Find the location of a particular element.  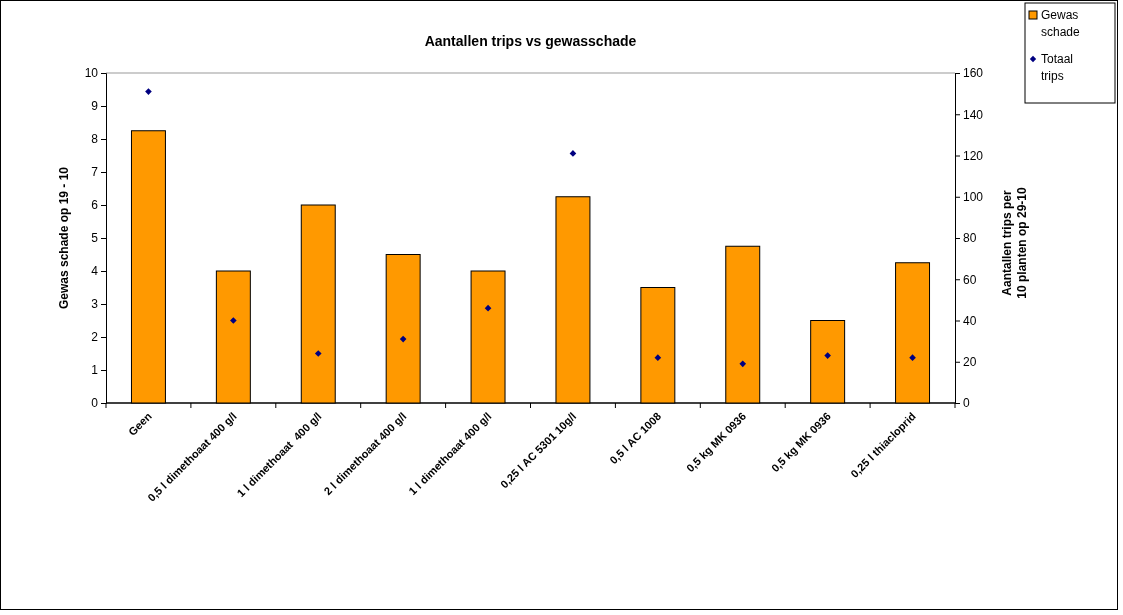

y2-tick-label: 80 is located at coordinates (970, 238).